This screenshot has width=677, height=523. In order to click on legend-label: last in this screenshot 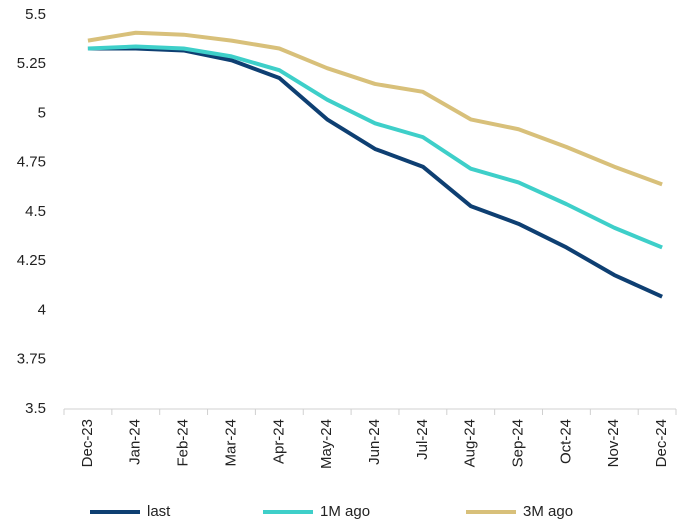, I will do `click(159, 511)`.